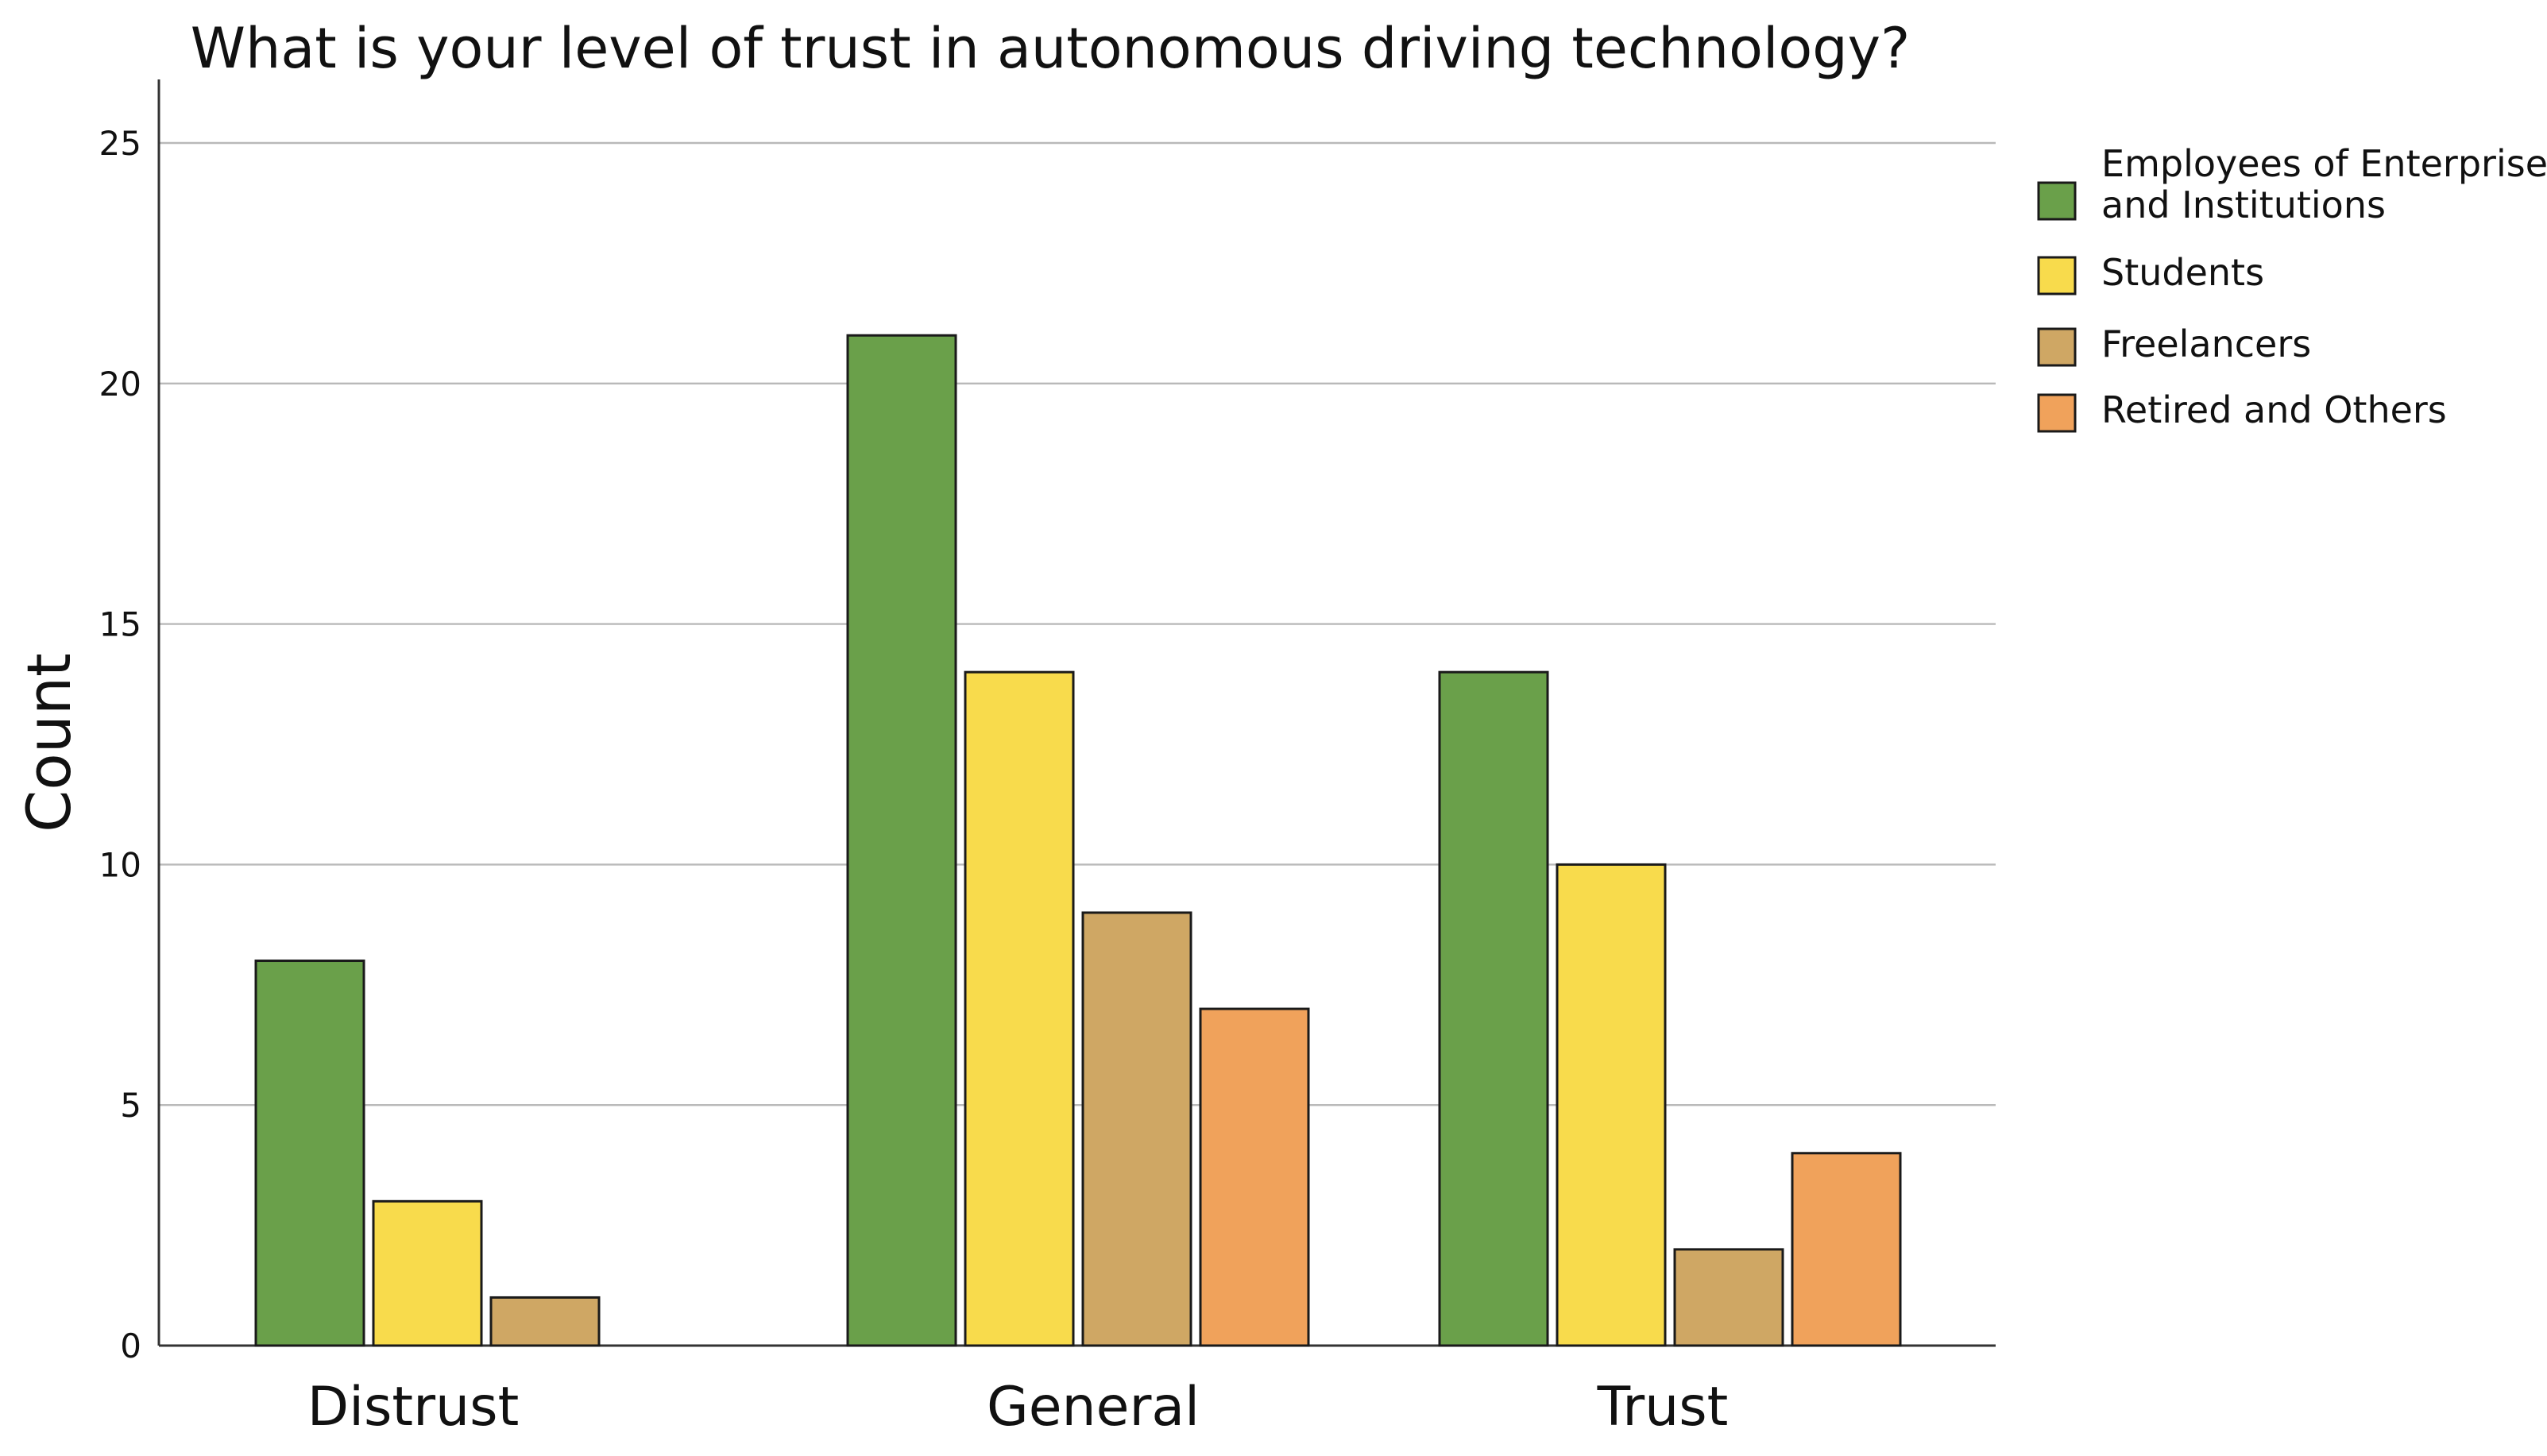  Describe the element at coordinates (1093, 1407) in the screenshot. I see `x-tick-label: General` at that location.